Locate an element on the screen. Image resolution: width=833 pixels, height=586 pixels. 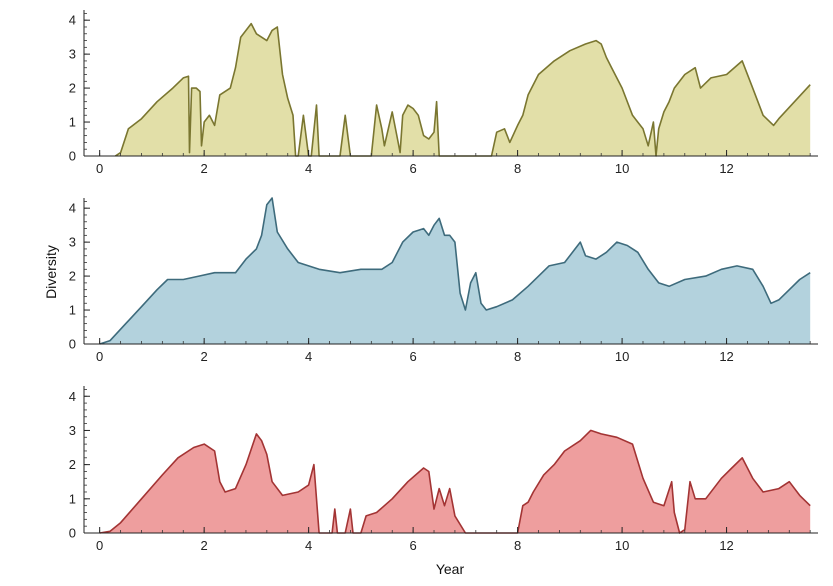
y-axis-title: Diversity is located at coordinates (51, 272).